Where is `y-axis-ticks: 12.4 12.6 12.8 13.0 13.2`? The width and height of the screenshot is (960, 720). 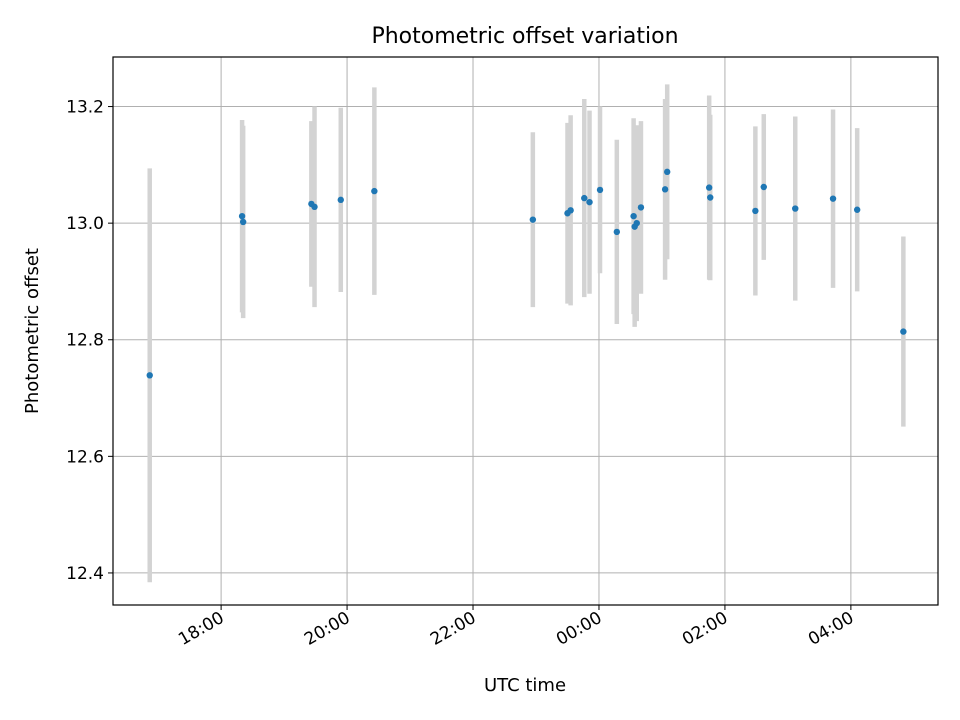 y-axis-ticks: 12.4 12.6 12.8 13.0 13.2 is located at coordinates (89, 341).